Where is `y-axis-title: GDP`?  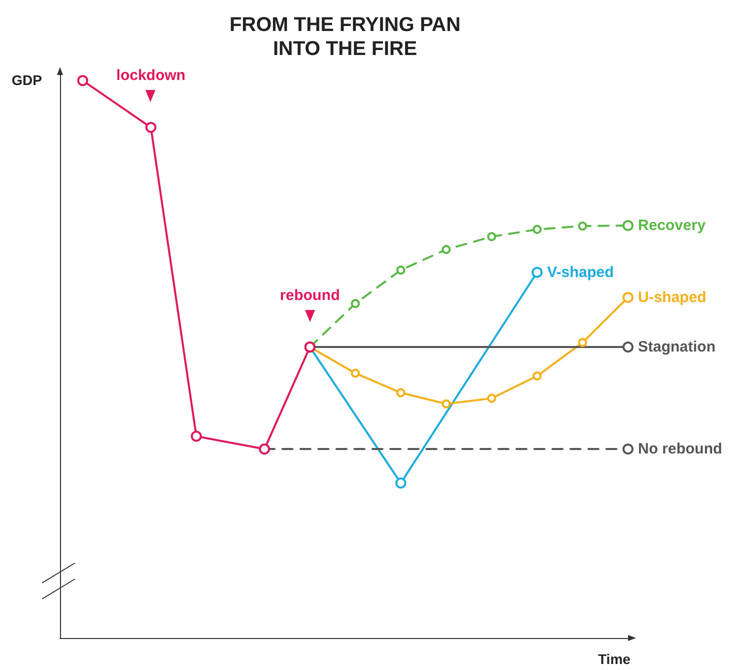
y-axis-title: GDP is located at coordinates (27, 80).